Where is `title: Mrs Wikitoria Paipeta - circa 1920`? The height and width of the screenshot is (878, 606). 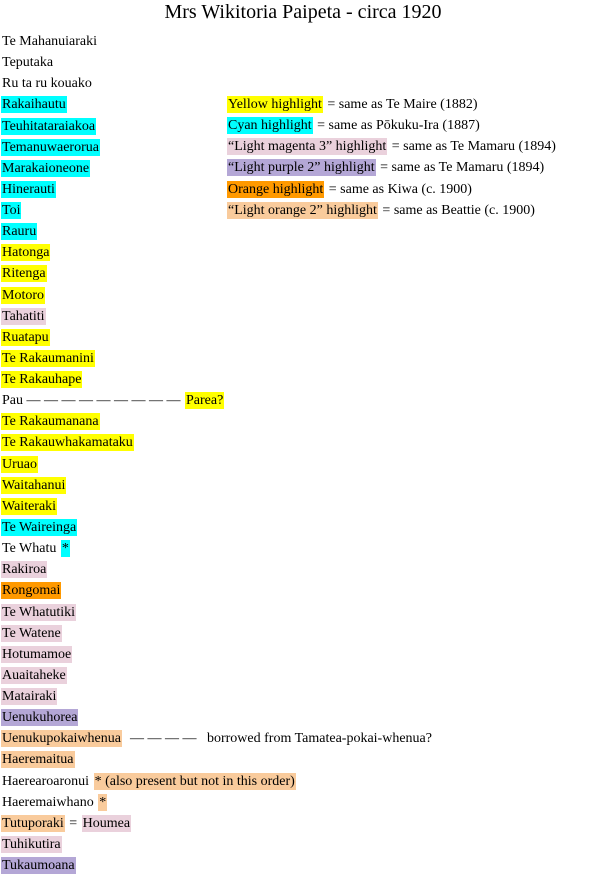 title: Mrs Wikitoria Paipeta - circa 1920 is located at coordinates (303, 12).